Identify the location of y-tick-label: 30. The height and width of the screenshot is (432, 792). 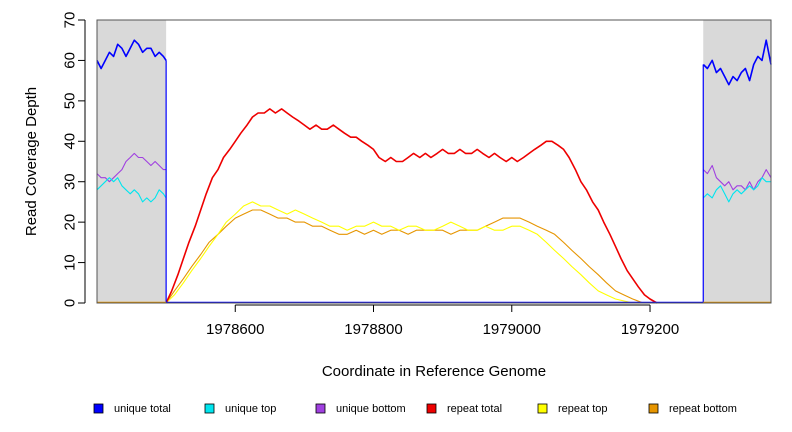
(70, 181).